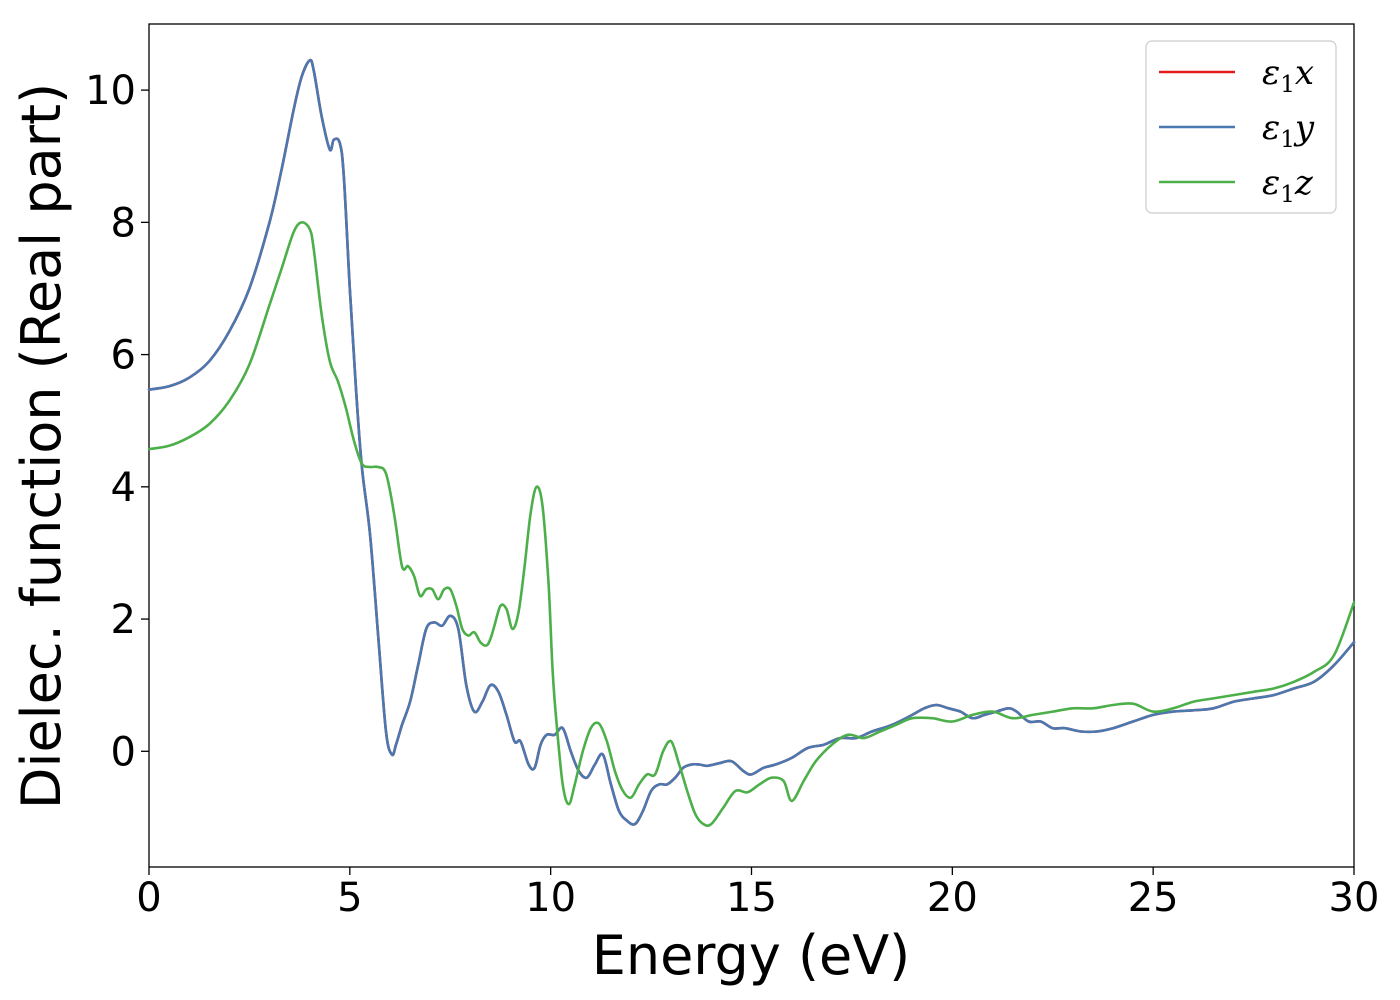  I want to click on y-tick-label: 10, so click(110, 91).